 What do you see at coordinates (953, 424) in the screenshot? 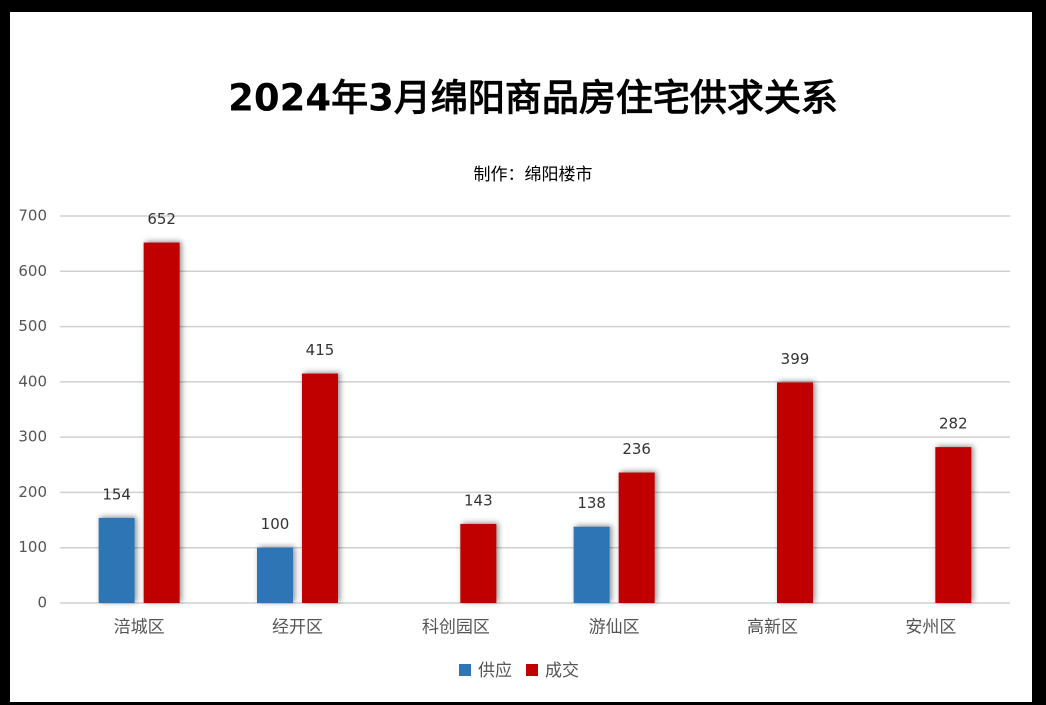
I see `value-label: 282` at bounding box center [953, 424].